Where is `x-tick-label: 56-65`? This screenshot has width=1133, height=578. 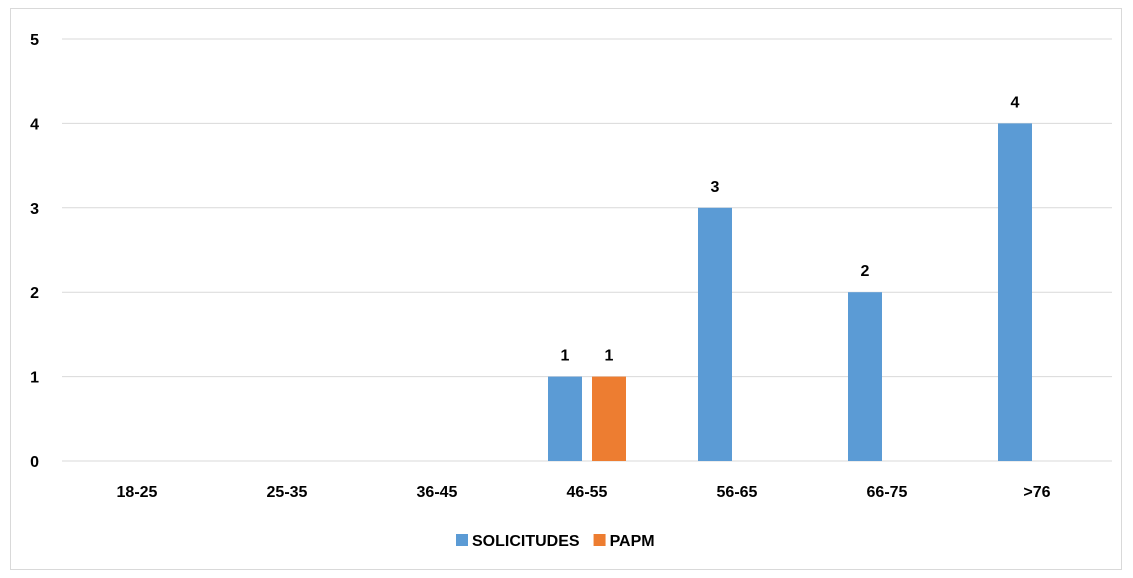 x-tick-label: 56-65 is located at coordinates (737, 492).